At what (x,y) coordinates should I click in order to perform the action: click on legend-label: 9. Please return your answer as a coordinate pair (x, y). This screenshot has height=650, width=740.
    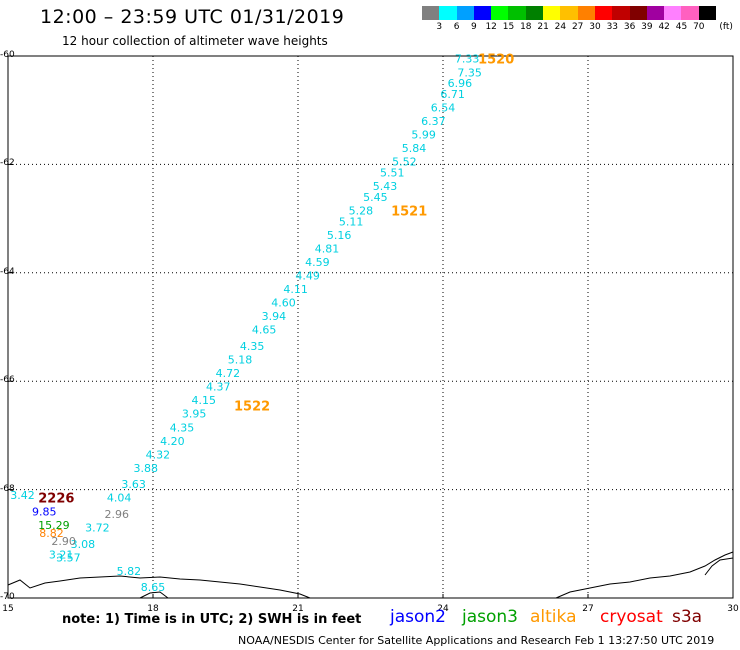
    Looking at the image, I should click on (474, 27).